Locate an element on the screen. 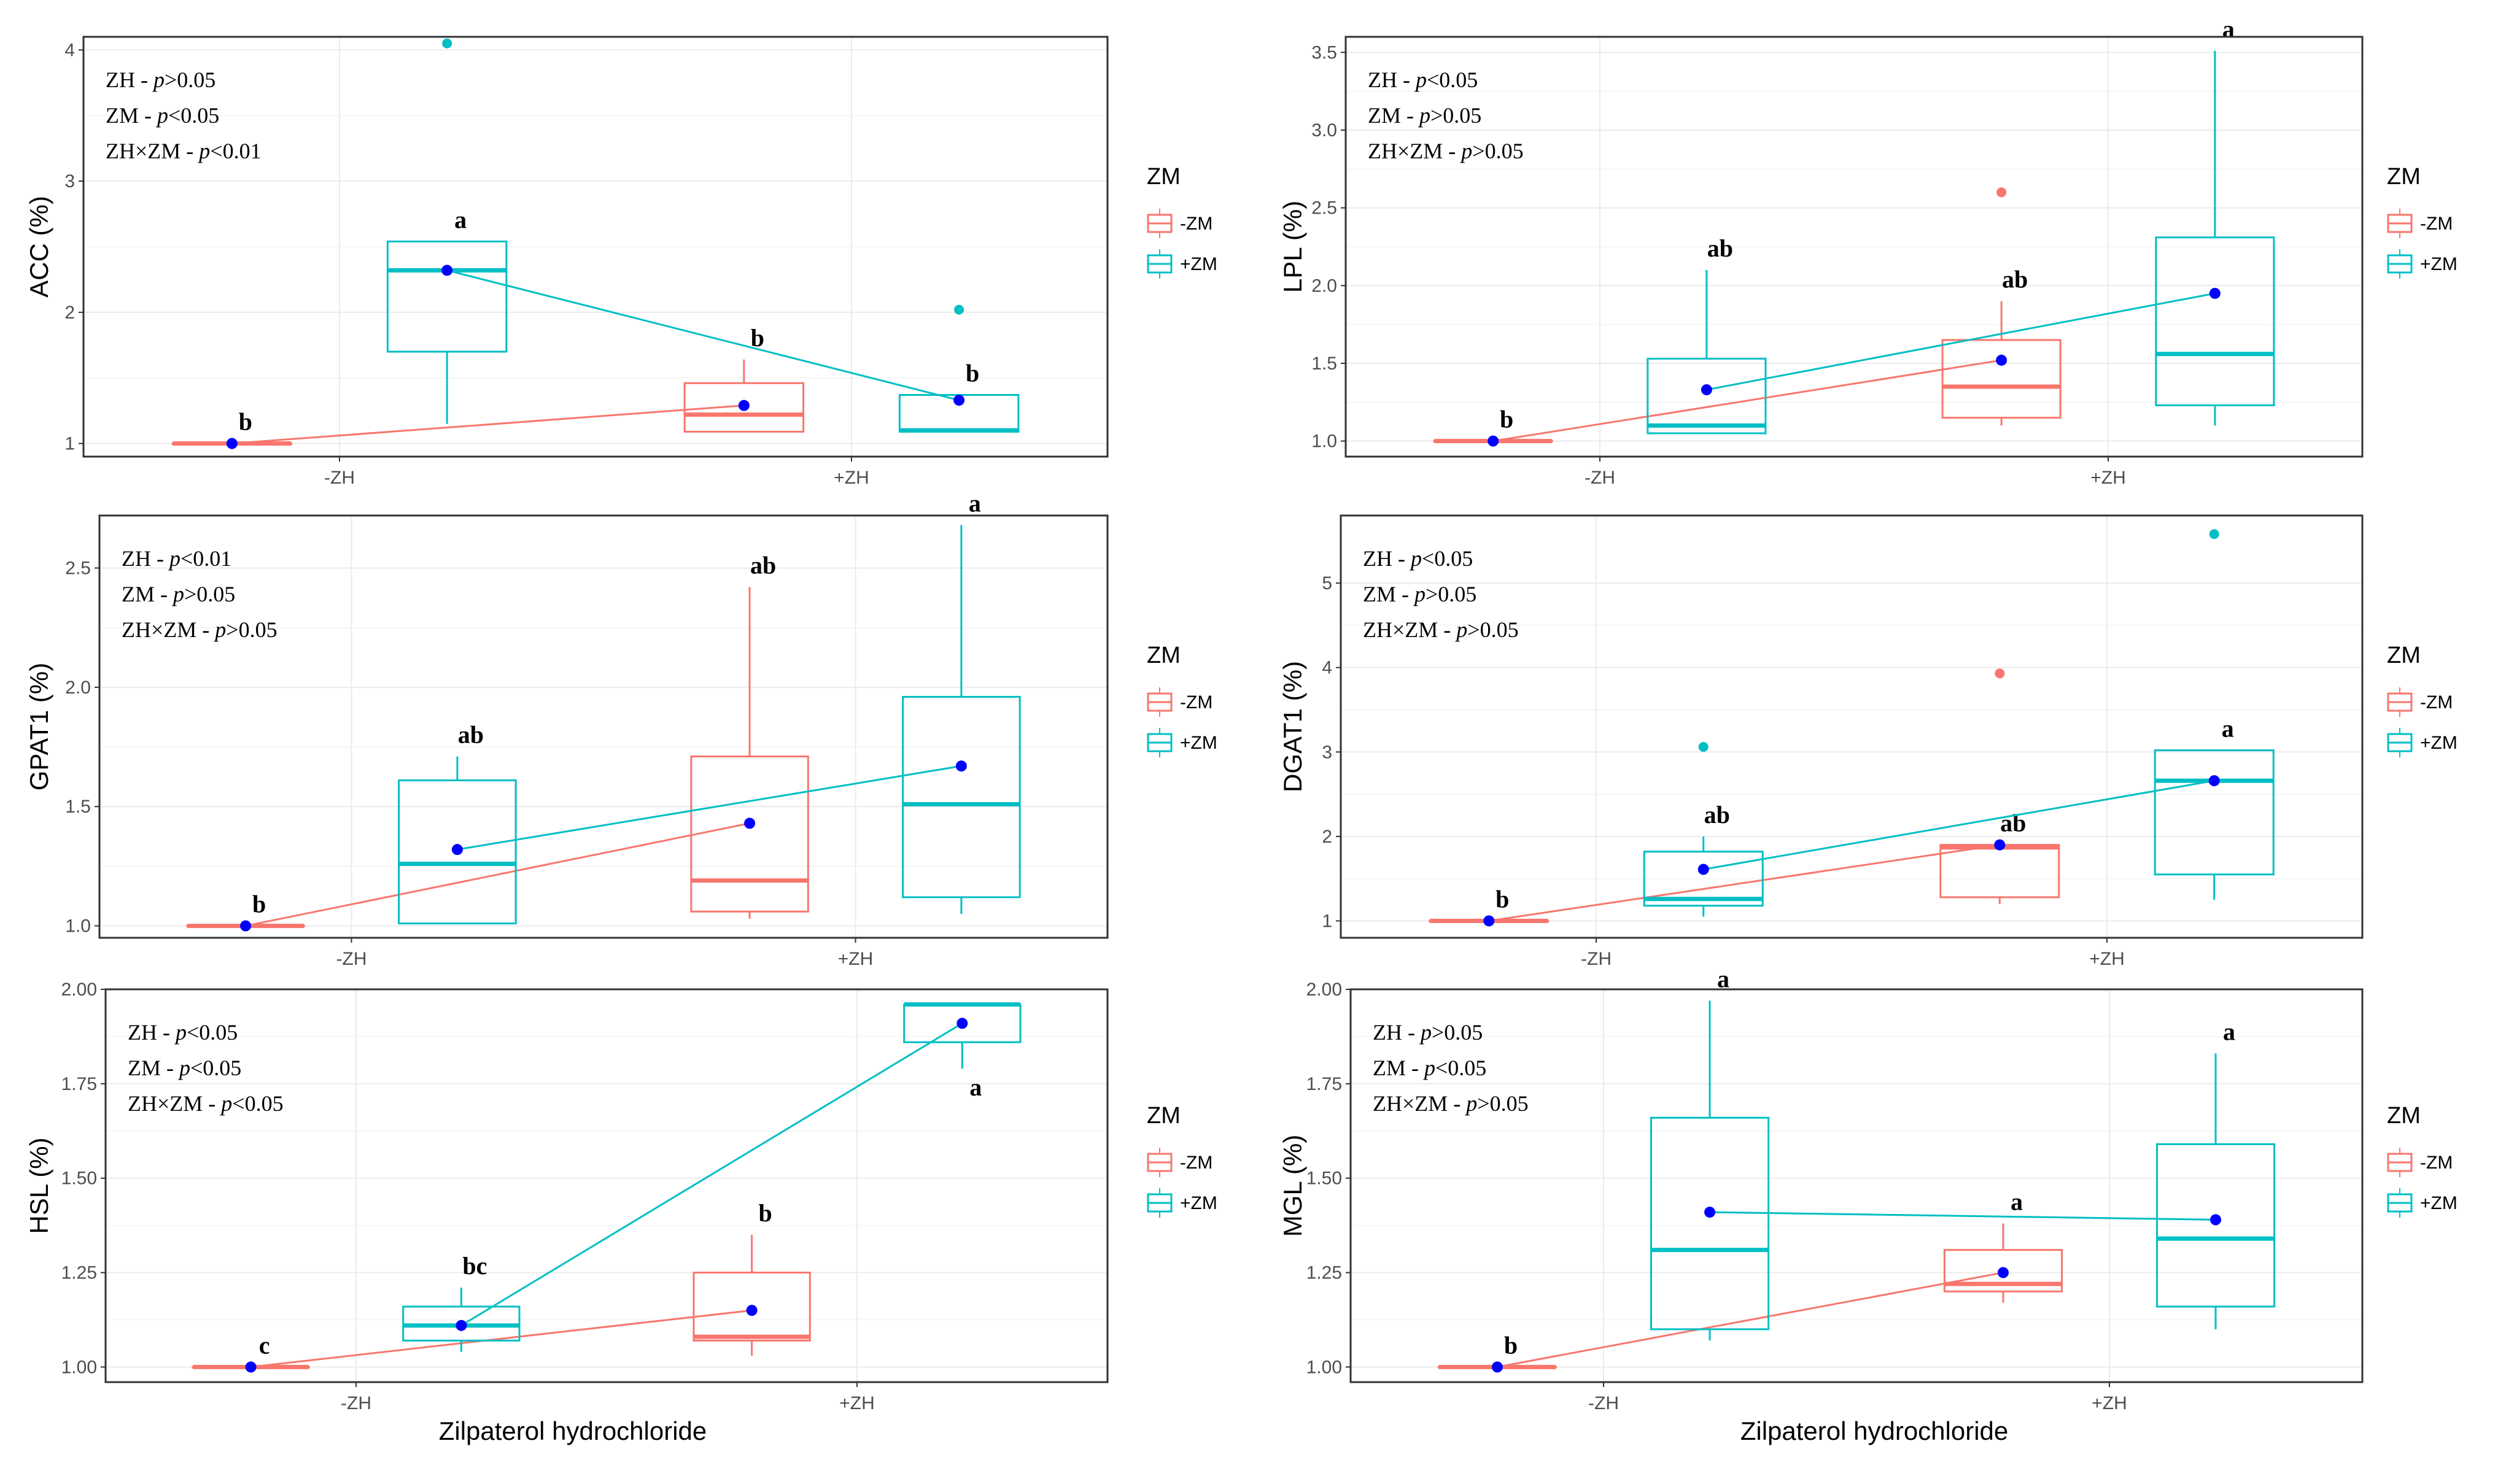 Image resolution: width=2506 pixels, height=1484 pixels. y-axis-label: ACC (%) is located at coordinates (39, 247).